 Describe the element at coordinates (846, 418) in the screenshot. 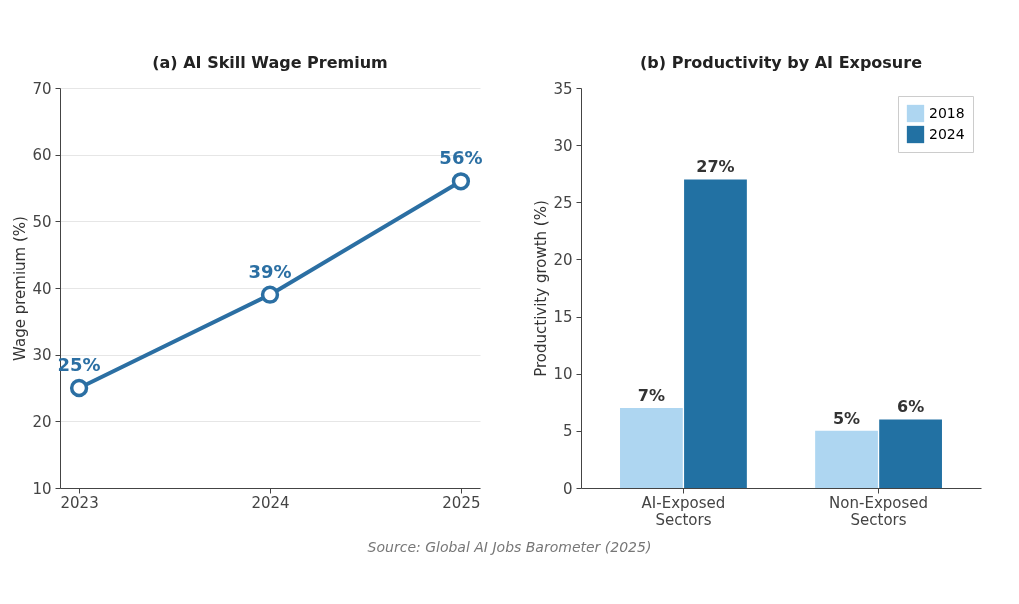

I see `data-label: 5%` at that location.